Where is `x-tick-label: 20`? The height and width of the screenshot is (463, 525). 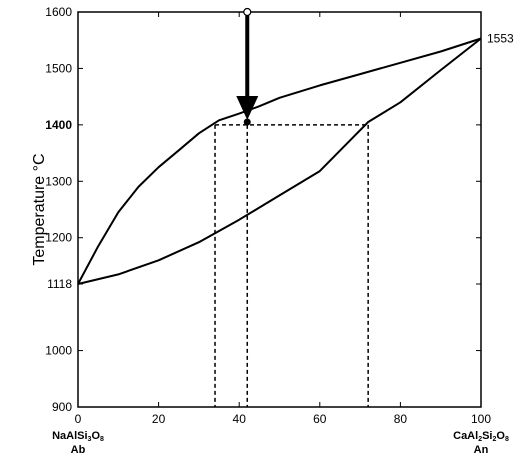
x-tick-label: 20 is located at coordinates (159, 419).